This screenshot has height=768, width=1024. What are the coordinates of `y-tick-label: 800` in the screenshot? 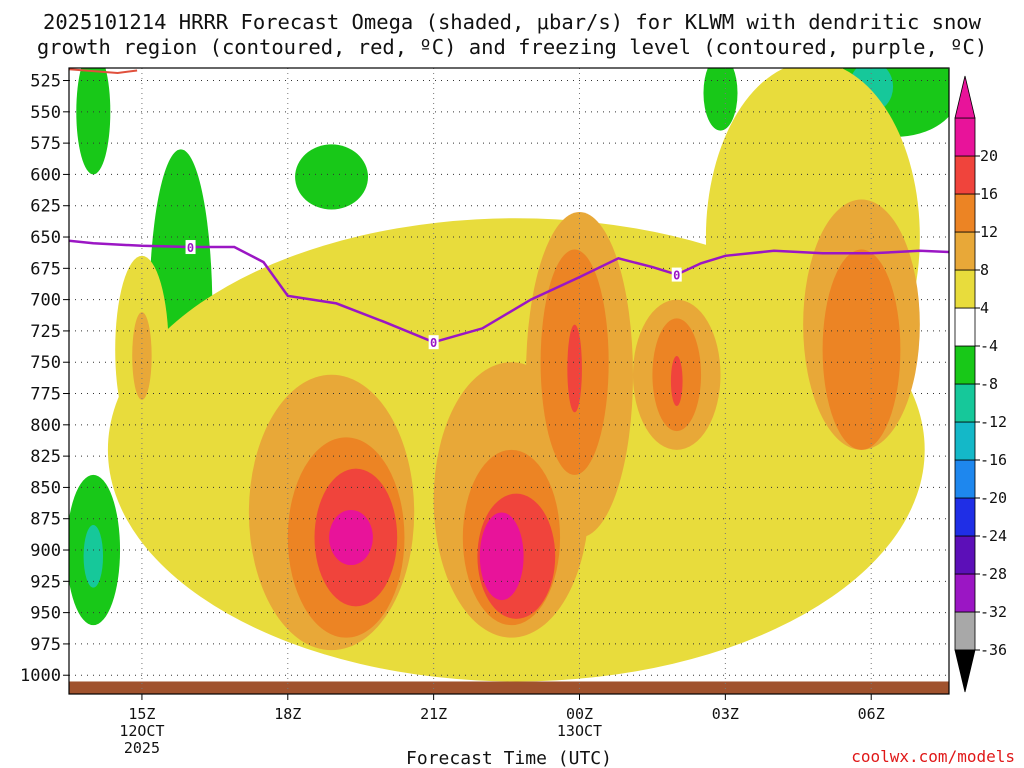 It's located at (45, 426).